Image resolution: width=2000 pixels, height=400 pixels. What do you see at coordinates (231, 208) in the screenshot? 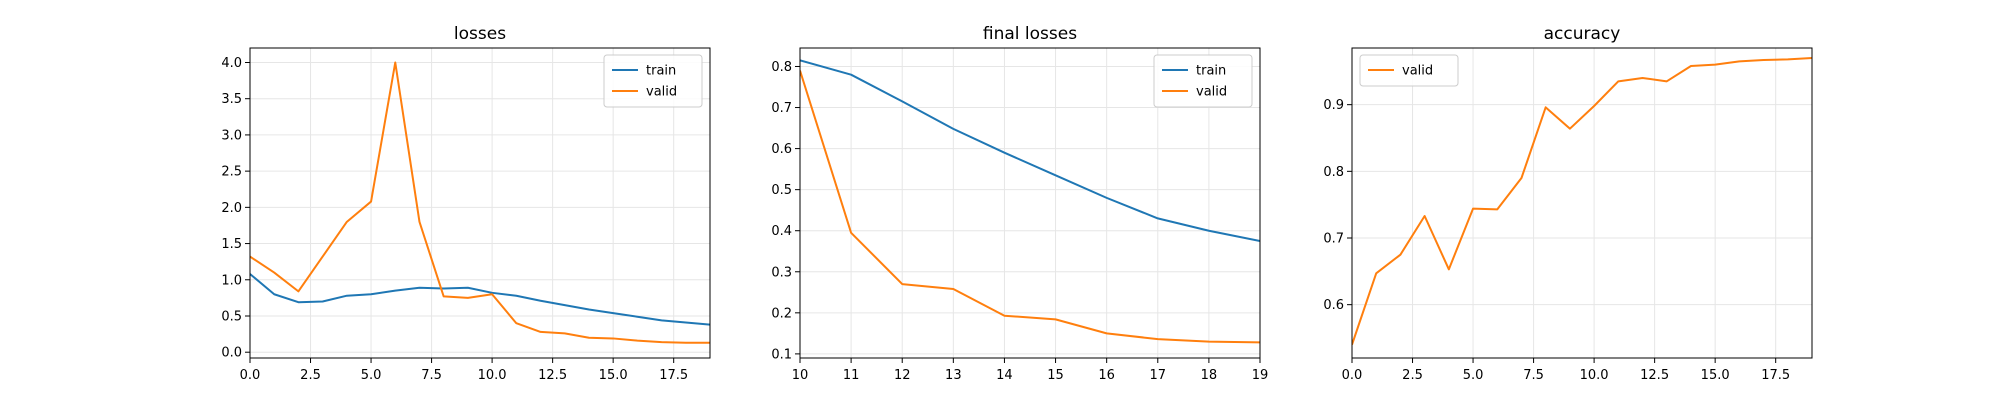
I see `y-tick-label: 2.0` at bounding box center [231, 208].